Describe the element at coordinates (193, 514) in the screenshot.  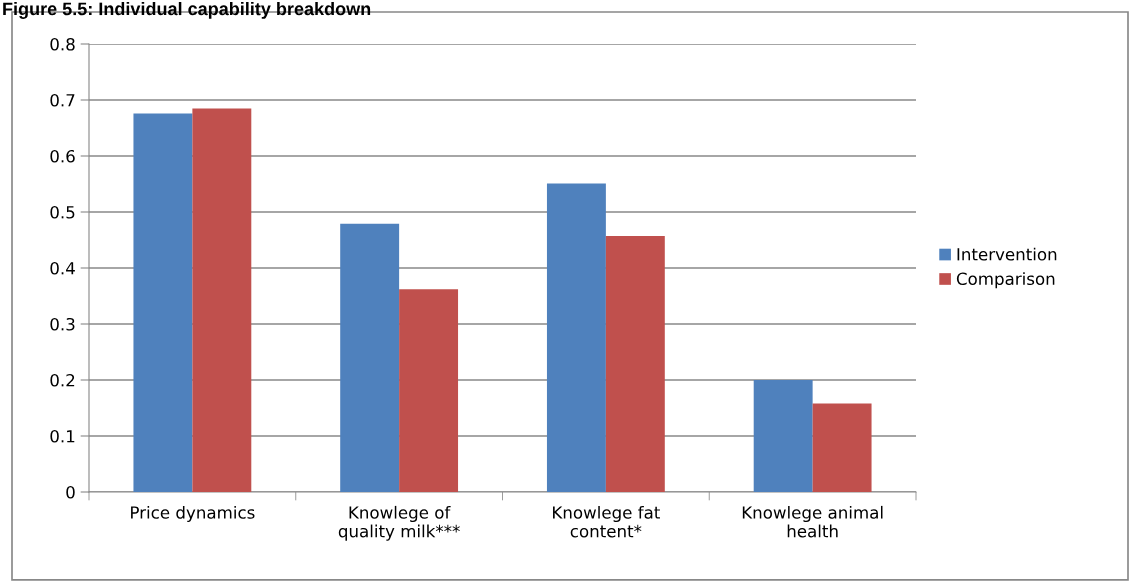
I see `x-tick-label: Price dynamics` at that location.